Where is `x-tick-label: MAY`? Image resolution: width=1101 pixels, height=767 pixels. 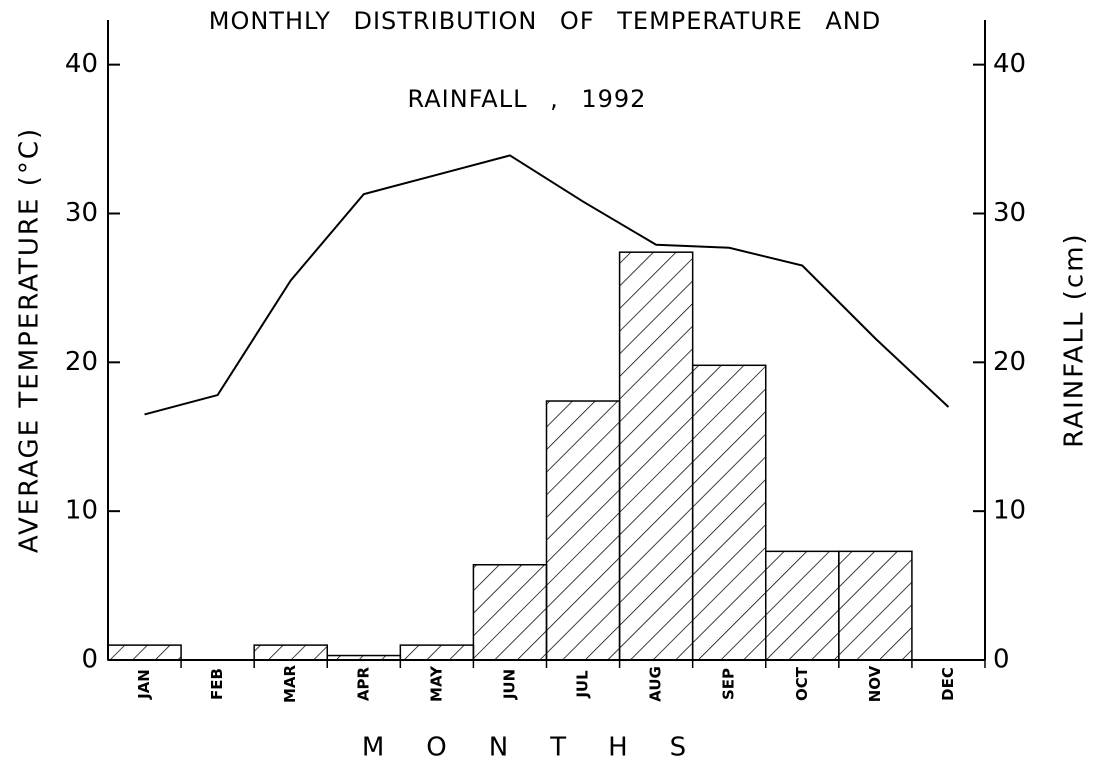
x-tick-label: MAY is located at coordinates (436, 683).